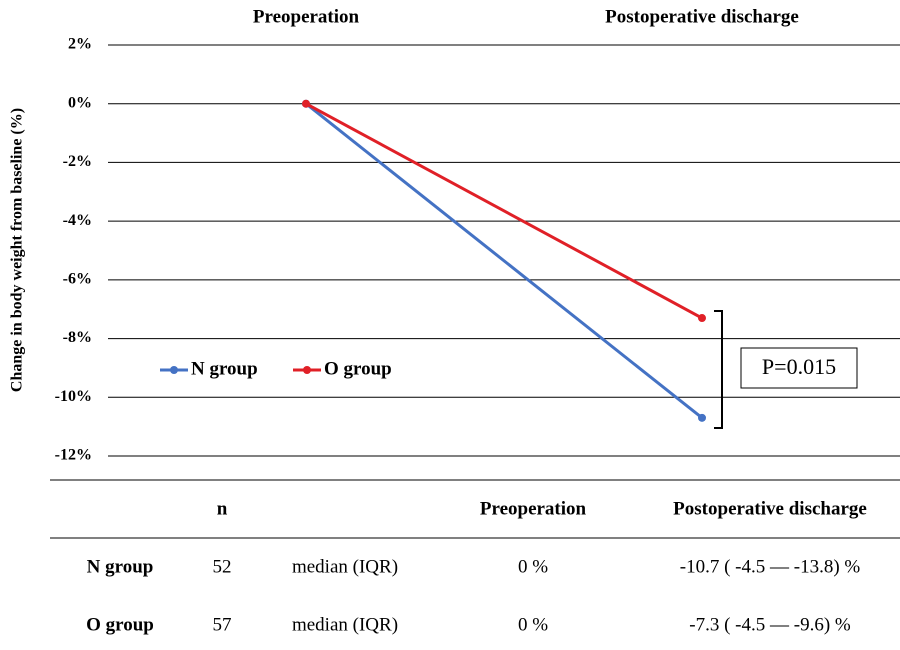 This screenshot has width=900, height=650. Describe the element at coordinates (120, 566) in the screenshot. I see `table-cell: N group` at that location.